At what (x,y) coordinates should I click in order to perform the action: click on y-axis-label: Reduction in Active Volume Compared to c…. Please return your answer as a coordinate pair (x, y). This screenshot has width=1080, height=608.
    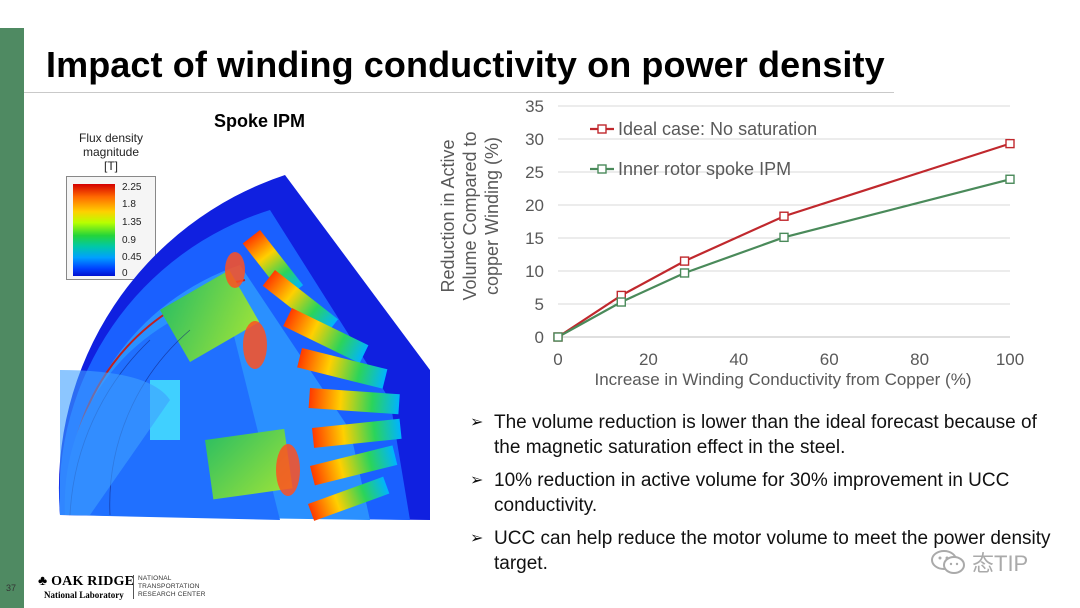
    Looking at the image, I should click on (470, 215).